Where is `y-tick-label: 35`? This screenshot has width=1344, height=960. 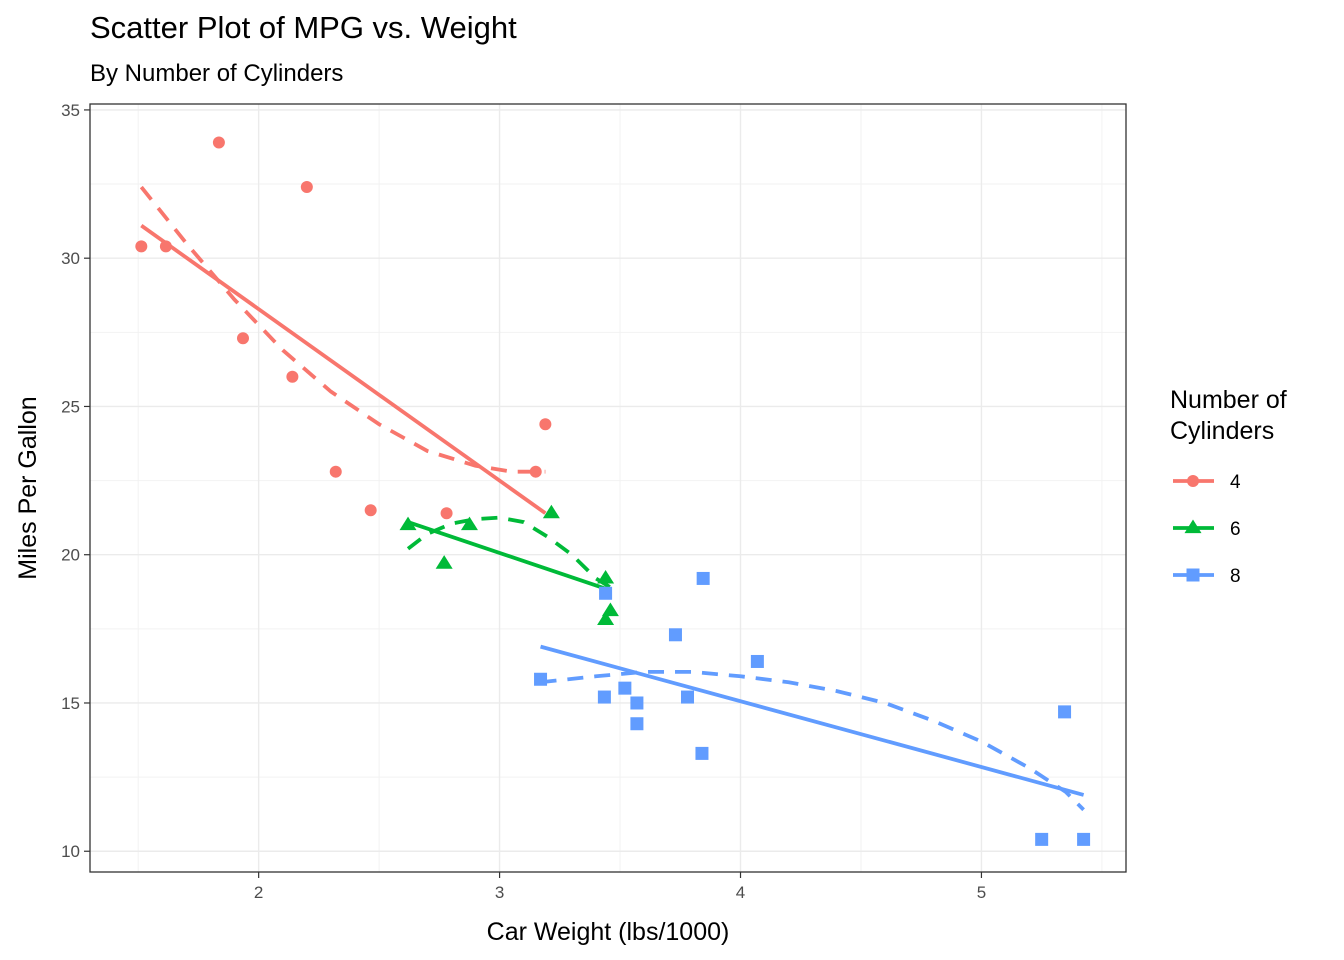 y-tick-label: 35 is located at coordinates (70, 110).